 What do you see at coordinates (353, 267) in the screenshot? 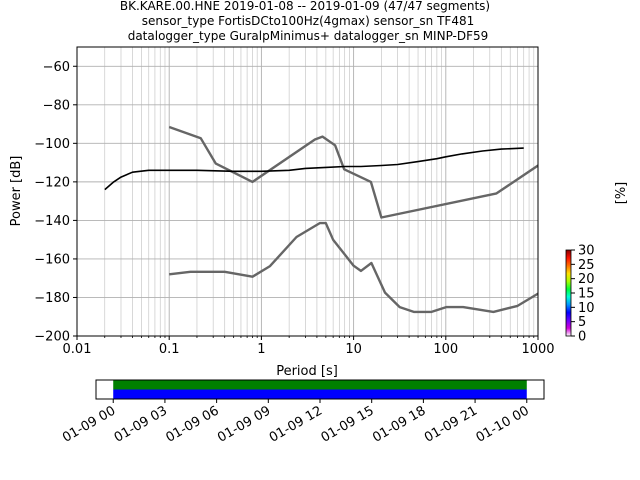
I see `noise-model-low` at bounding box center [353, 267].